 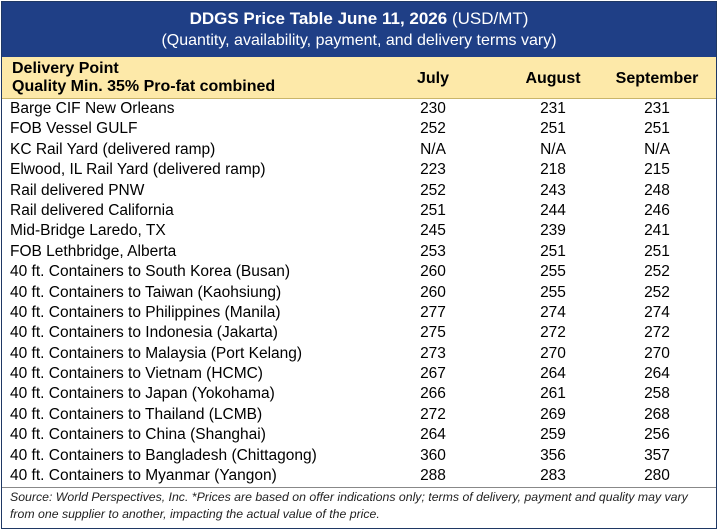 What do you see at coordinates (93, 251) in the screenshot?
I see `delivery-point-name: FOB Lethbridge, Alberta` at bounding box center [93, 251].